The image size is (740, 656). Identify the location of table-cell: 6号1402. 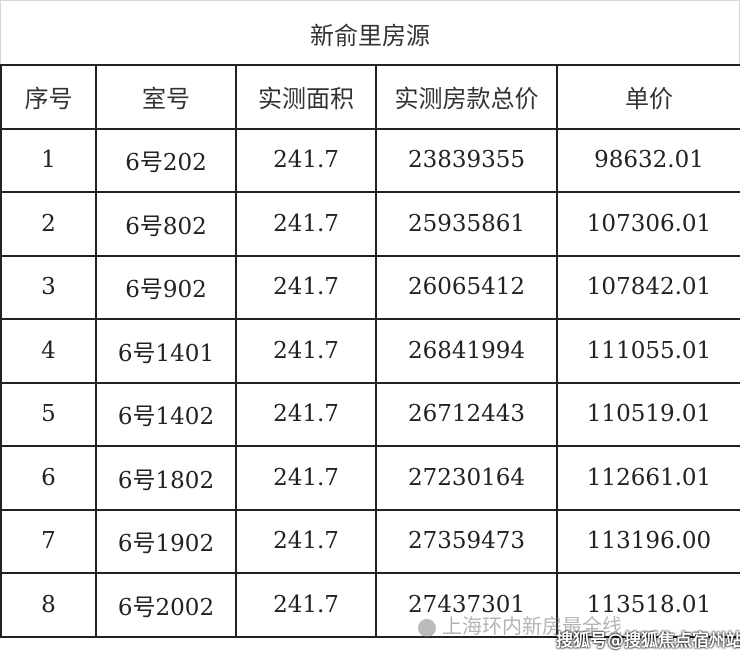
(166, 414).